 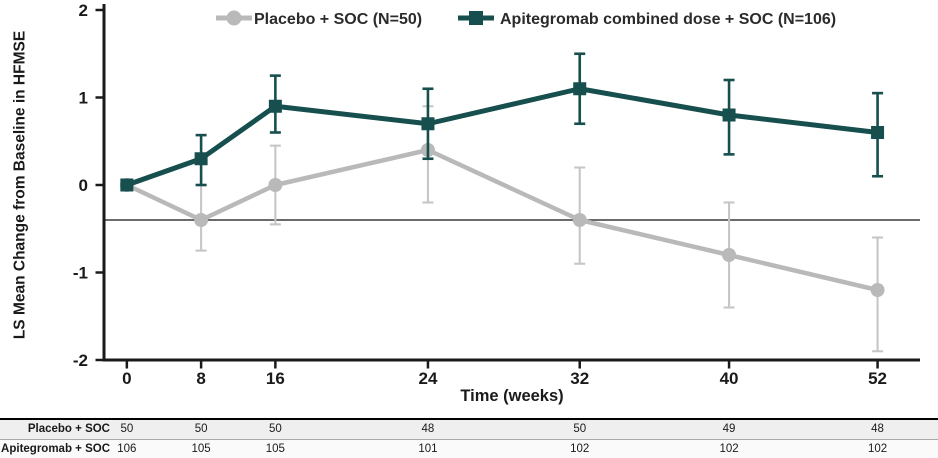 I want to click on x-tick-label: 24, so click(x=427, y=378).